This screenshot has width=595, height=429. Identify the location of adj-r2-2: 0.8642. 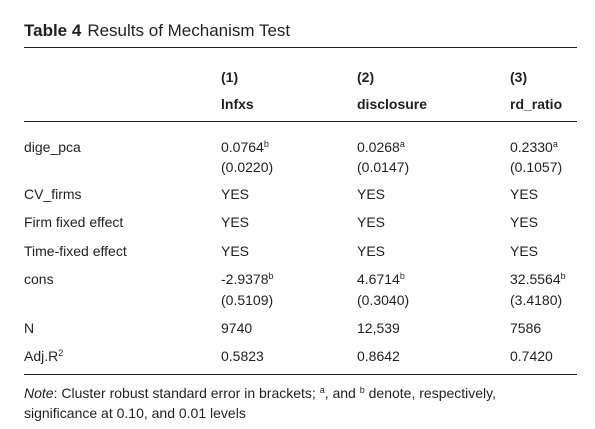
(378, 356).